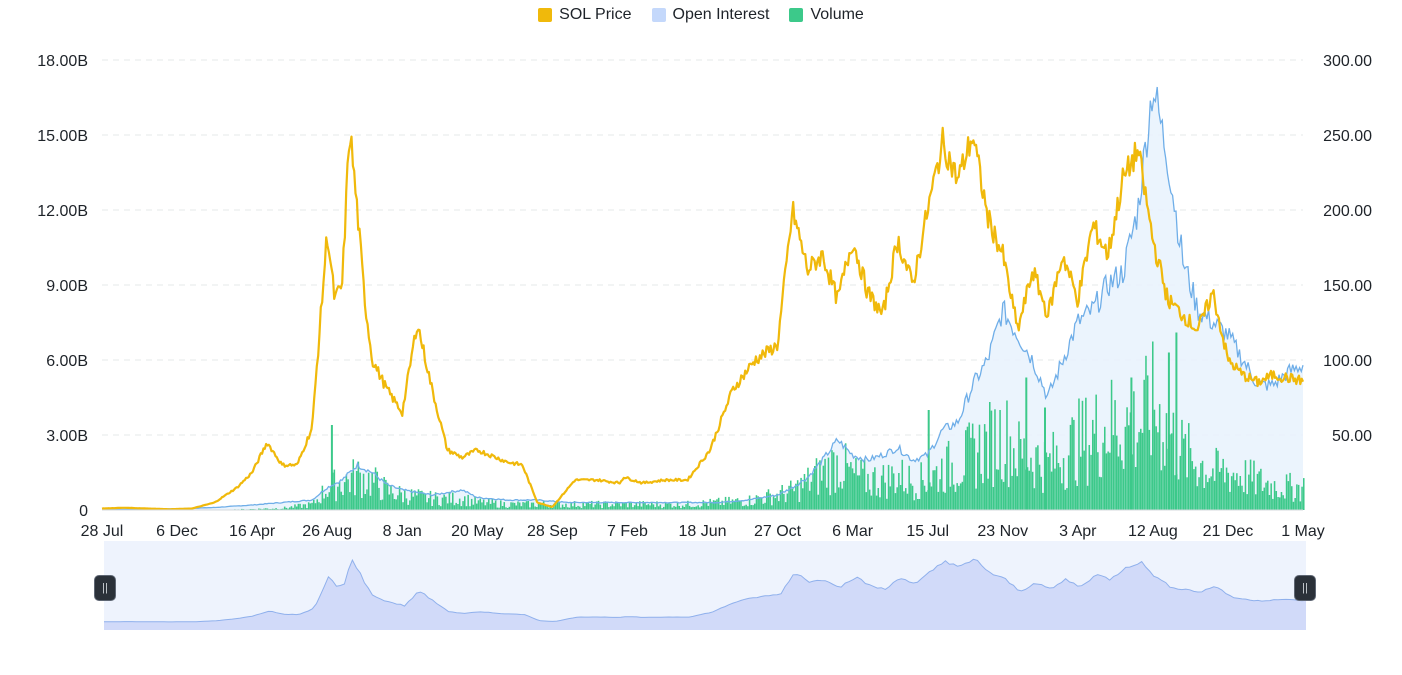 This screenshot has width=1402, height=675. Describe the element at coordinates (658, 15) in the screenshot. I see `legend-swatch` at that location.